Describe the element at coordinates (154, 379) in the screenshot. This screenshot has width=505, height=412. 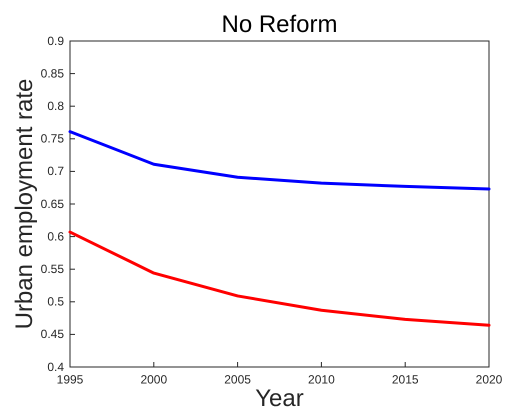
I see `x-tick-label: 2000` at that location.